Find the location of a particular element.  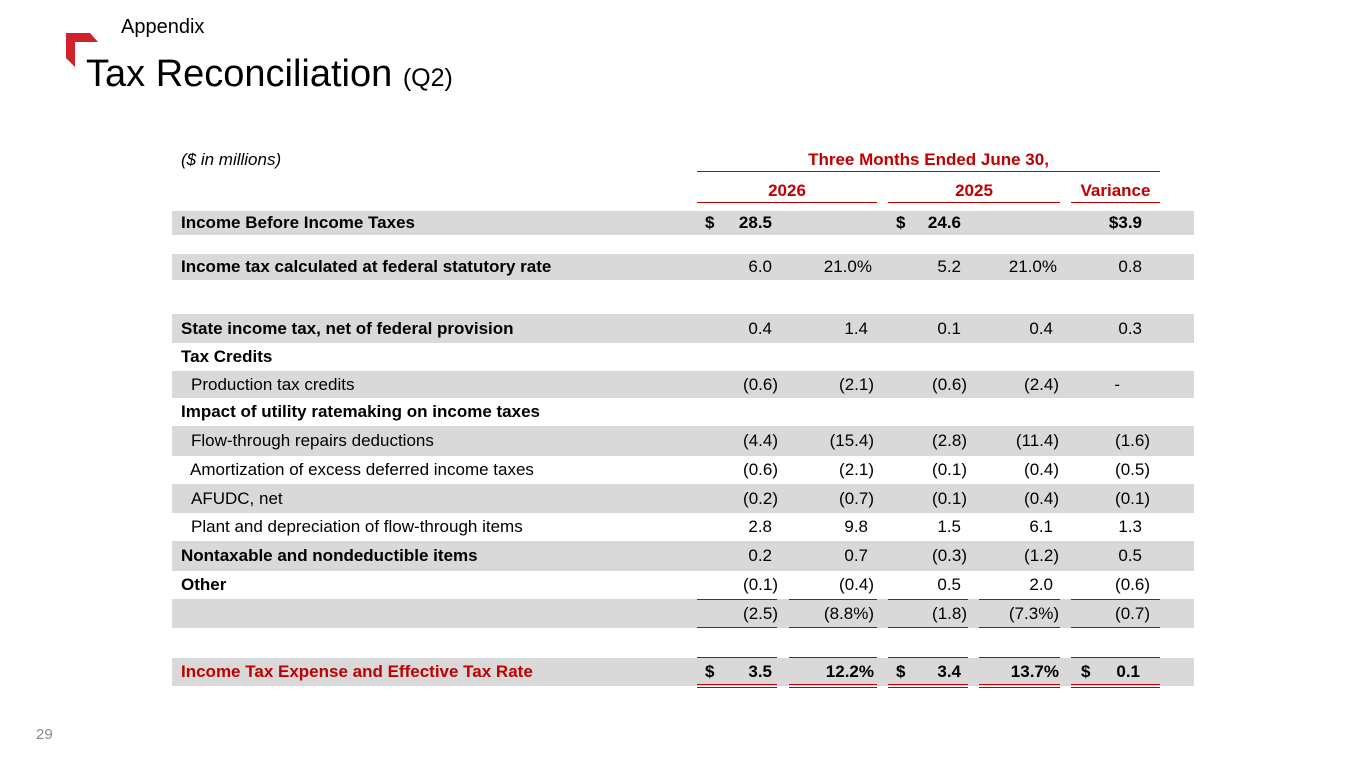

value-2025: (0.3) is located at coordinates (927, 556).